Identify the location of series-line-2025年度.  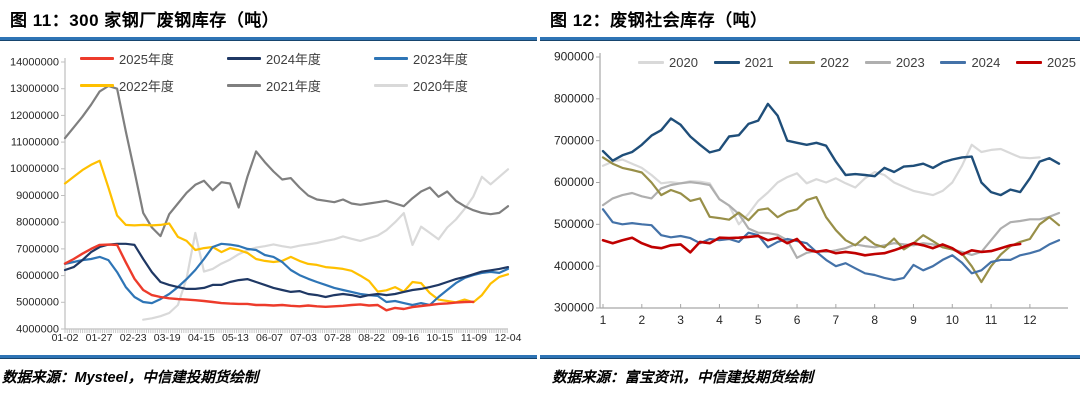
(269, 277).